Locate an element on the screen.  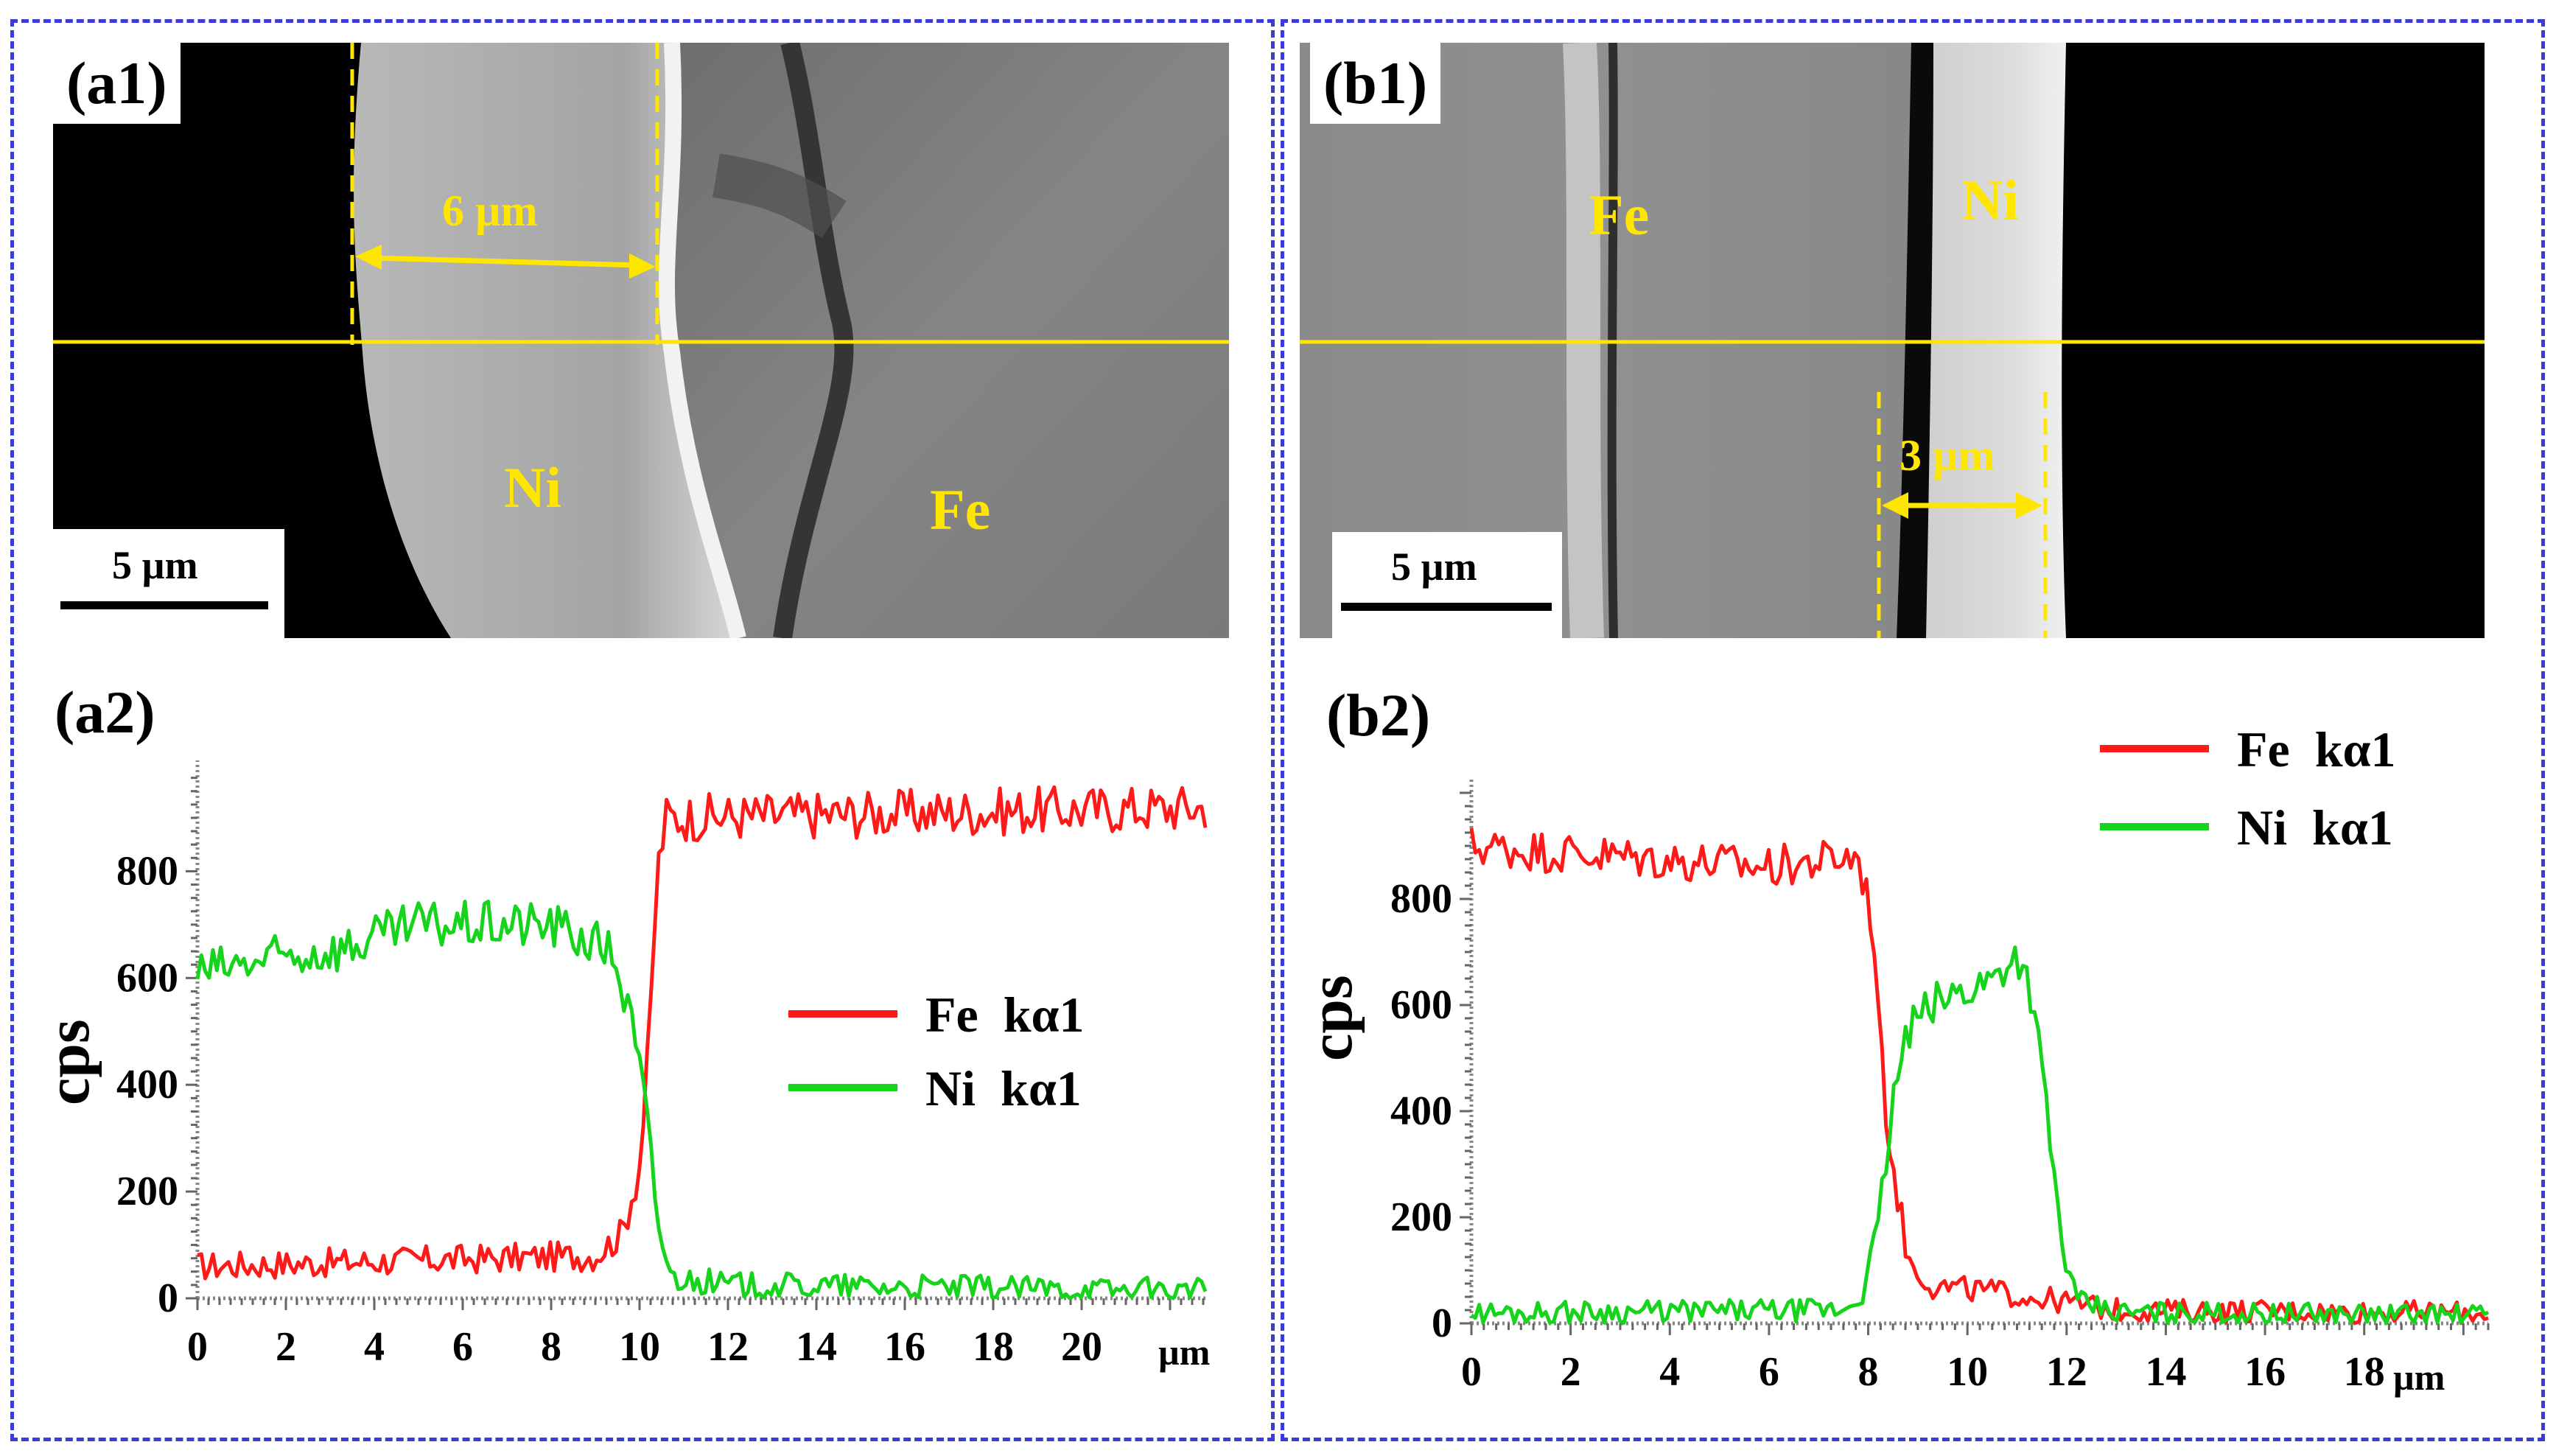
scale-bar-b1 is located at coordinates (1447, 607).